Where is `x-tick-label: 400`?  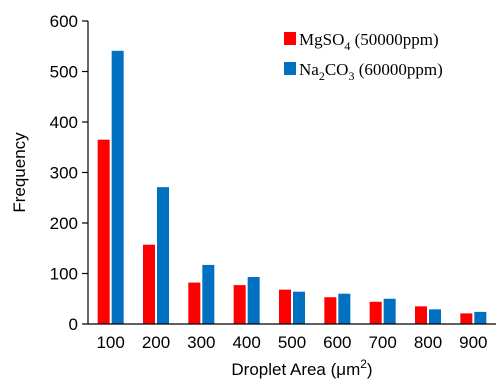
x-tick-label: 400 is located at coordinates (246, 342).